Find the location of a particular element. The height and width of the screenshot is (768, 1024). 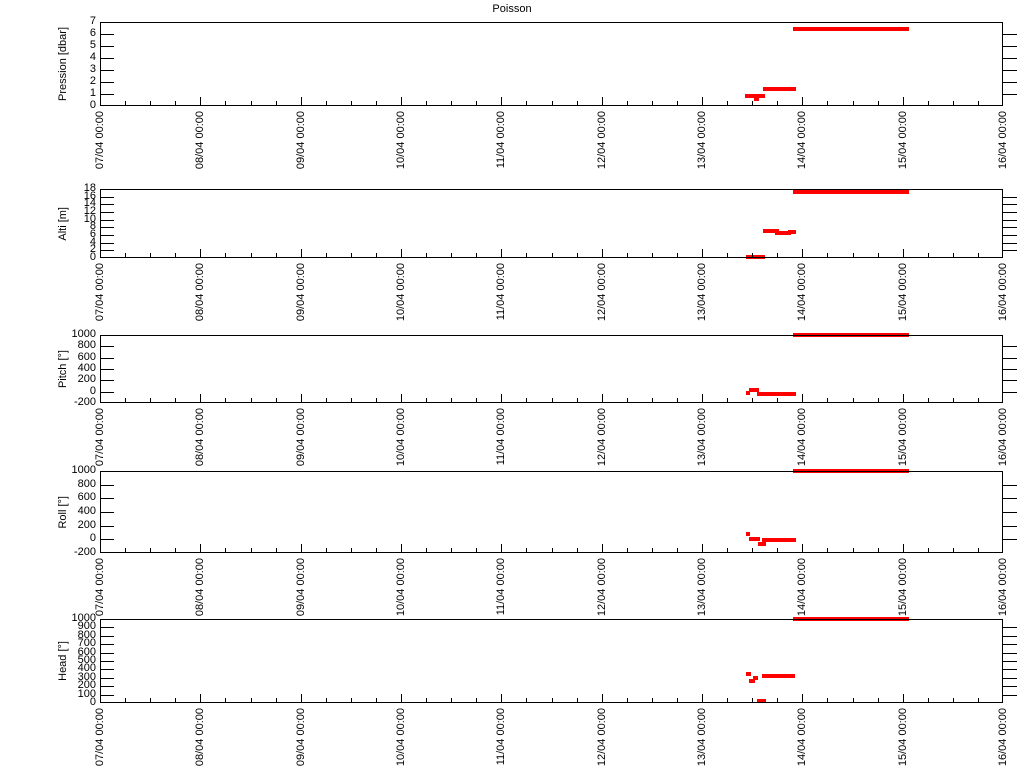

x-tick-label: 13/04 00:00 is located at coordinates (702, 587).